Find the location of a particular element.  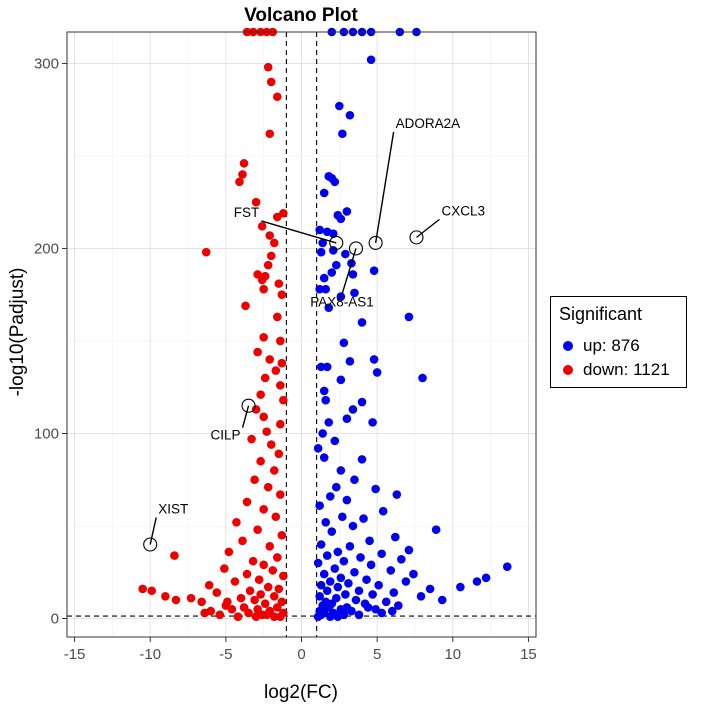

y-tick-label: 100 is located at coordinates (46, 433).